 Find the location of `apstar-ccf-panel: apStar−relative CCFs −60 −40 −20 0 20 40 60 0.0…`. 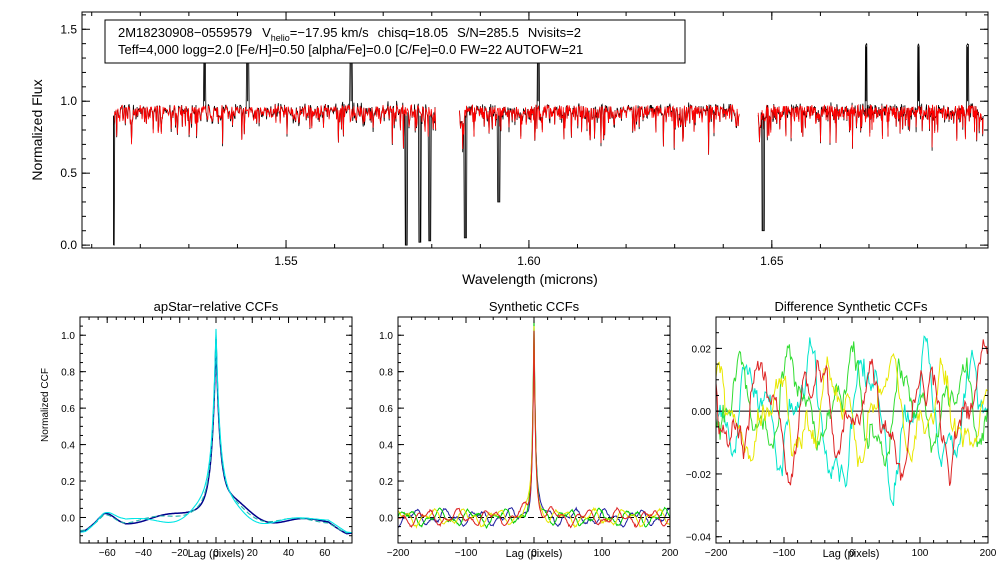

apstar-ccf-panel: apStar−relative CCFs −60 −40 −20 0 20 40 60 0.0… is located at coordinates (196, 429).